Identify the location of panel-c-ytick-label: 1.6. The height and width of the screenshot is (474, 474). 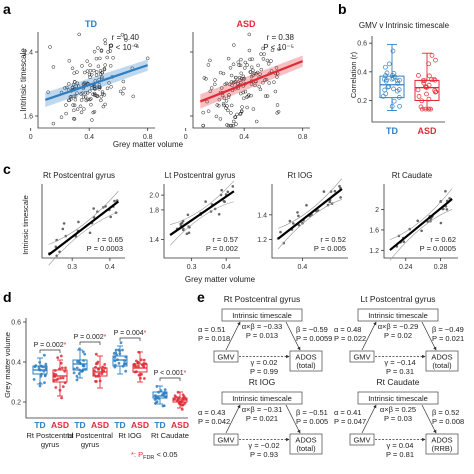
(374, 230).